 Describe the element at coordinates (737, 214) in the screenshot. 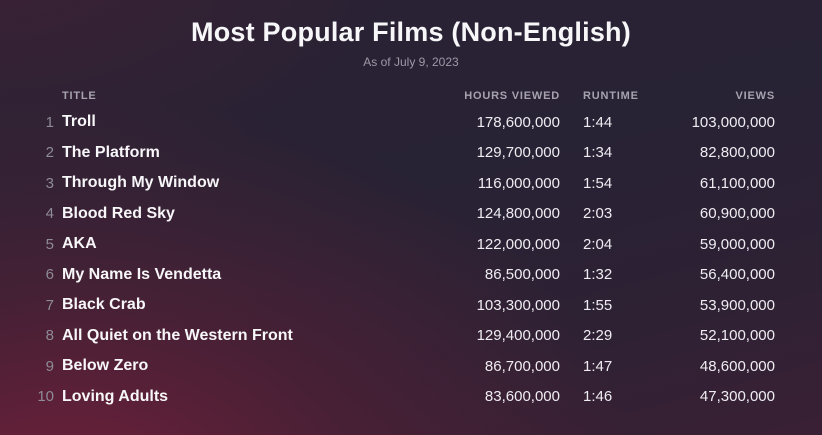

I see `film-views: 60,900,000` at that location.